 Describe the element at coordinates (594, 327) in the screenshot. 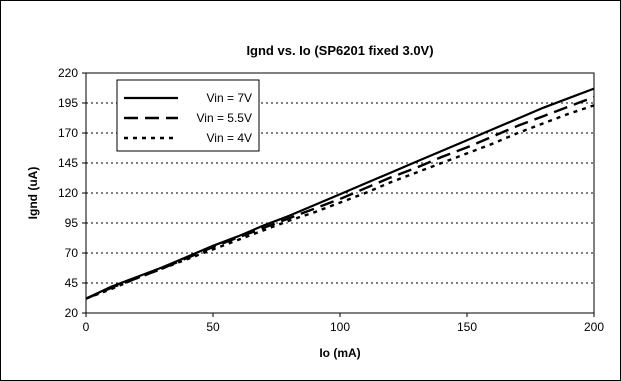

I see `x-tick-label: 200` at that location.